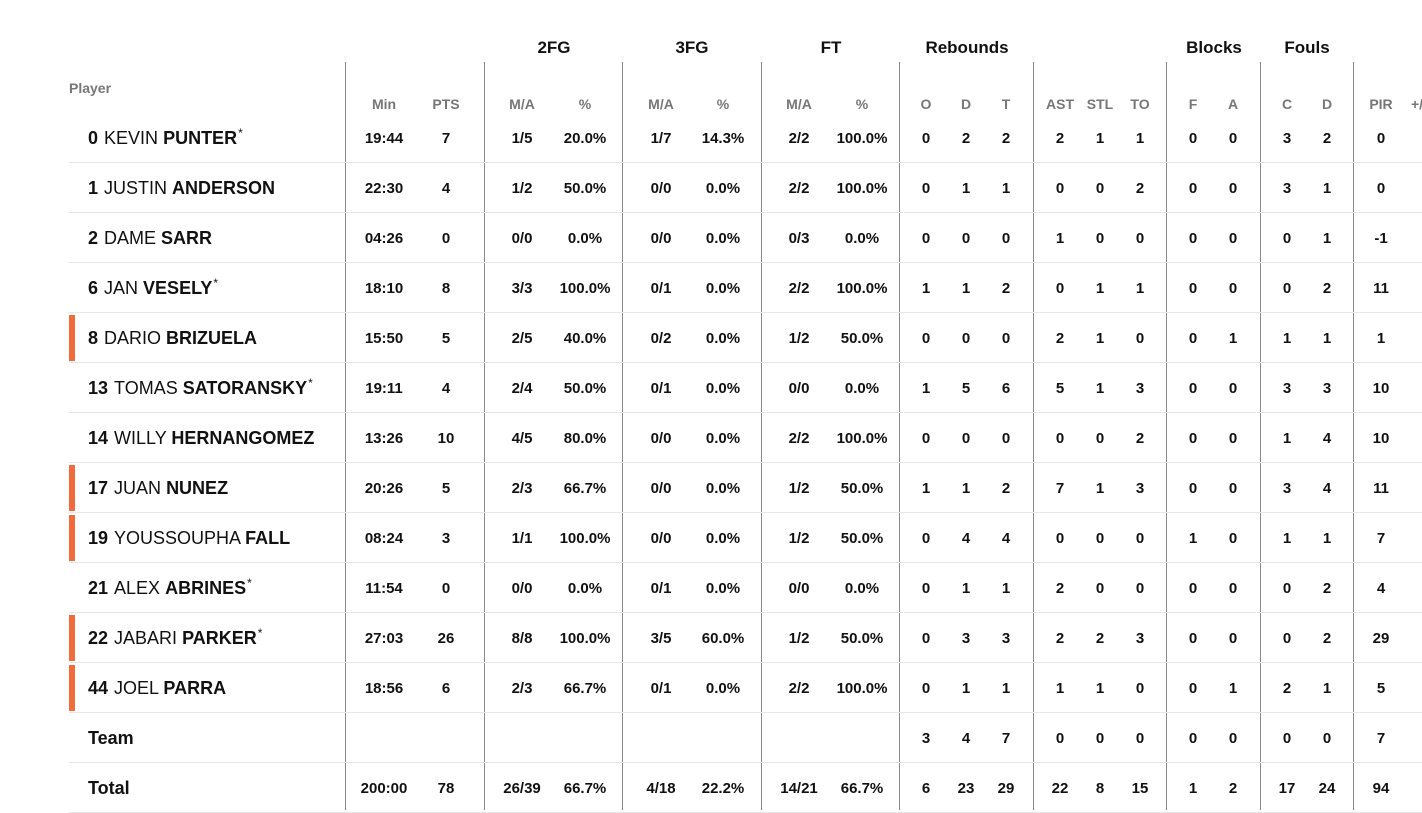 The width and height of the screenshot is (1422, 813). What do you see at coordinates (175, 637) in the screenshot?
I see `player-name: 22 JABARI PARKER*` at bounding box center [175, 637].